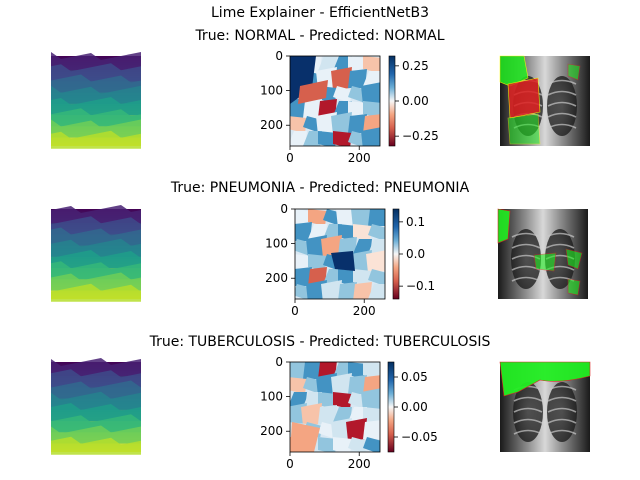  Describe the element at coordinates (524, 98) in the screenshot. I see `negative-region` at that location.